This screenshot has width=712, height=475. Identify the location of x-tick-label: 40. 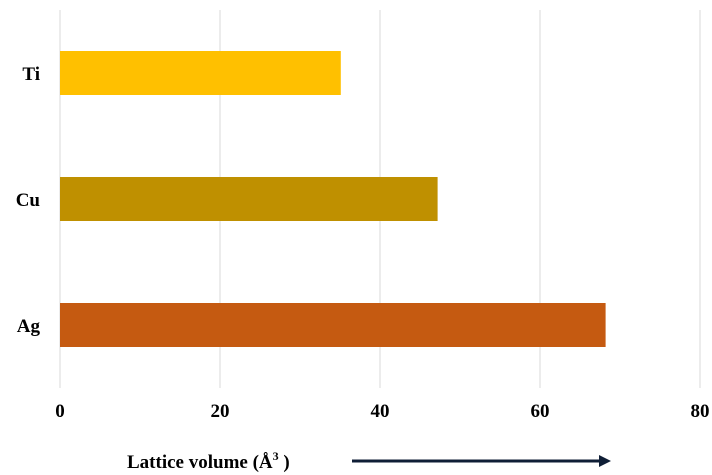
(380, 411).